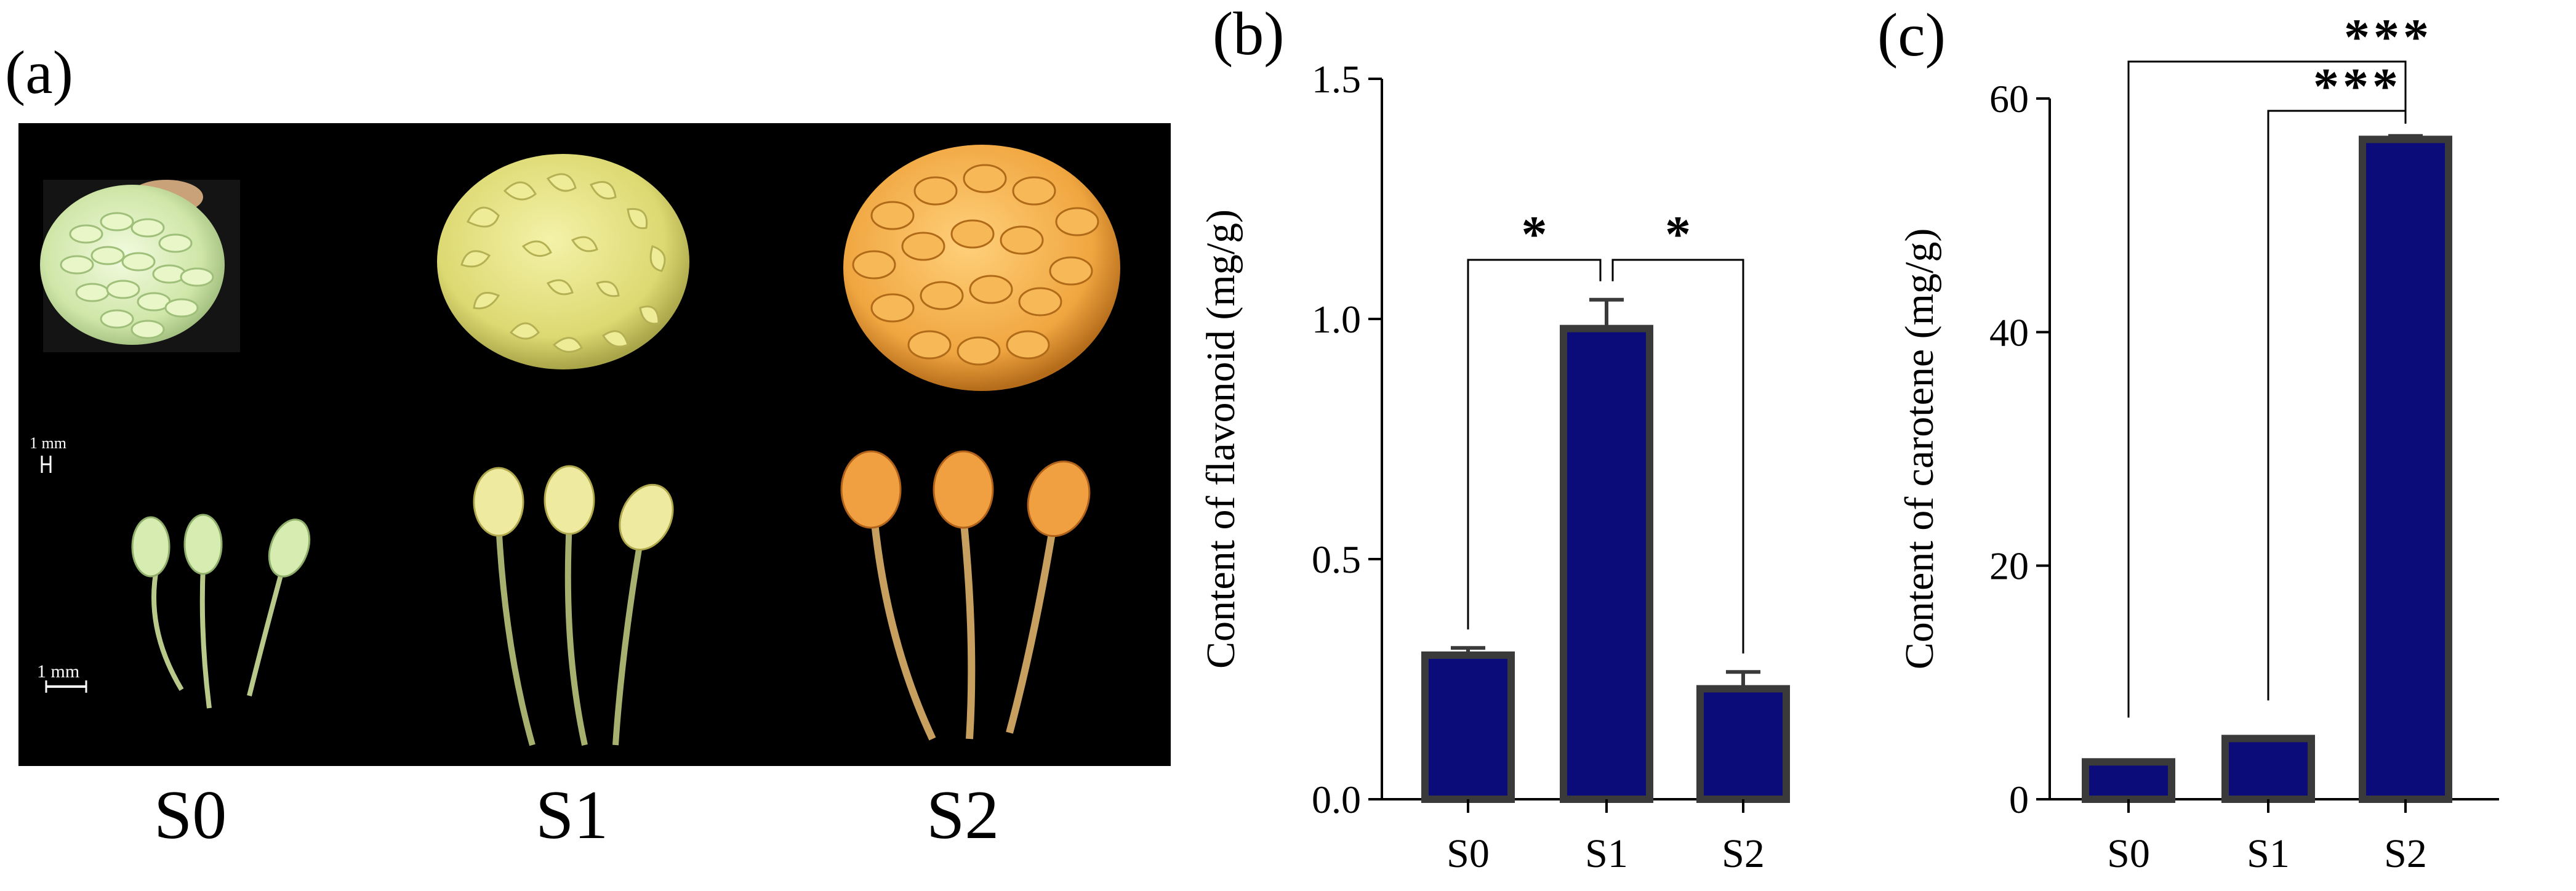 This screenshot has height=891, width=2576. Describe the element at coordinates (1912, 35) in the screenshot. I see `panel-c-label: (c)` at that location.